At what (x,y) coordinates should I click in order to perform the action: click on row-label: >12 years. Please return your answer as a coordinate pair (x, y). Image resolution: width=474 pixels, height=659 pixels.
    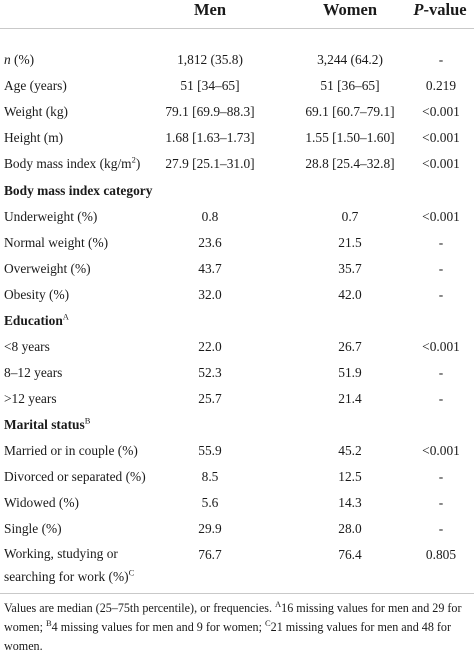
    Looking at the image, I should click on (30, 398).